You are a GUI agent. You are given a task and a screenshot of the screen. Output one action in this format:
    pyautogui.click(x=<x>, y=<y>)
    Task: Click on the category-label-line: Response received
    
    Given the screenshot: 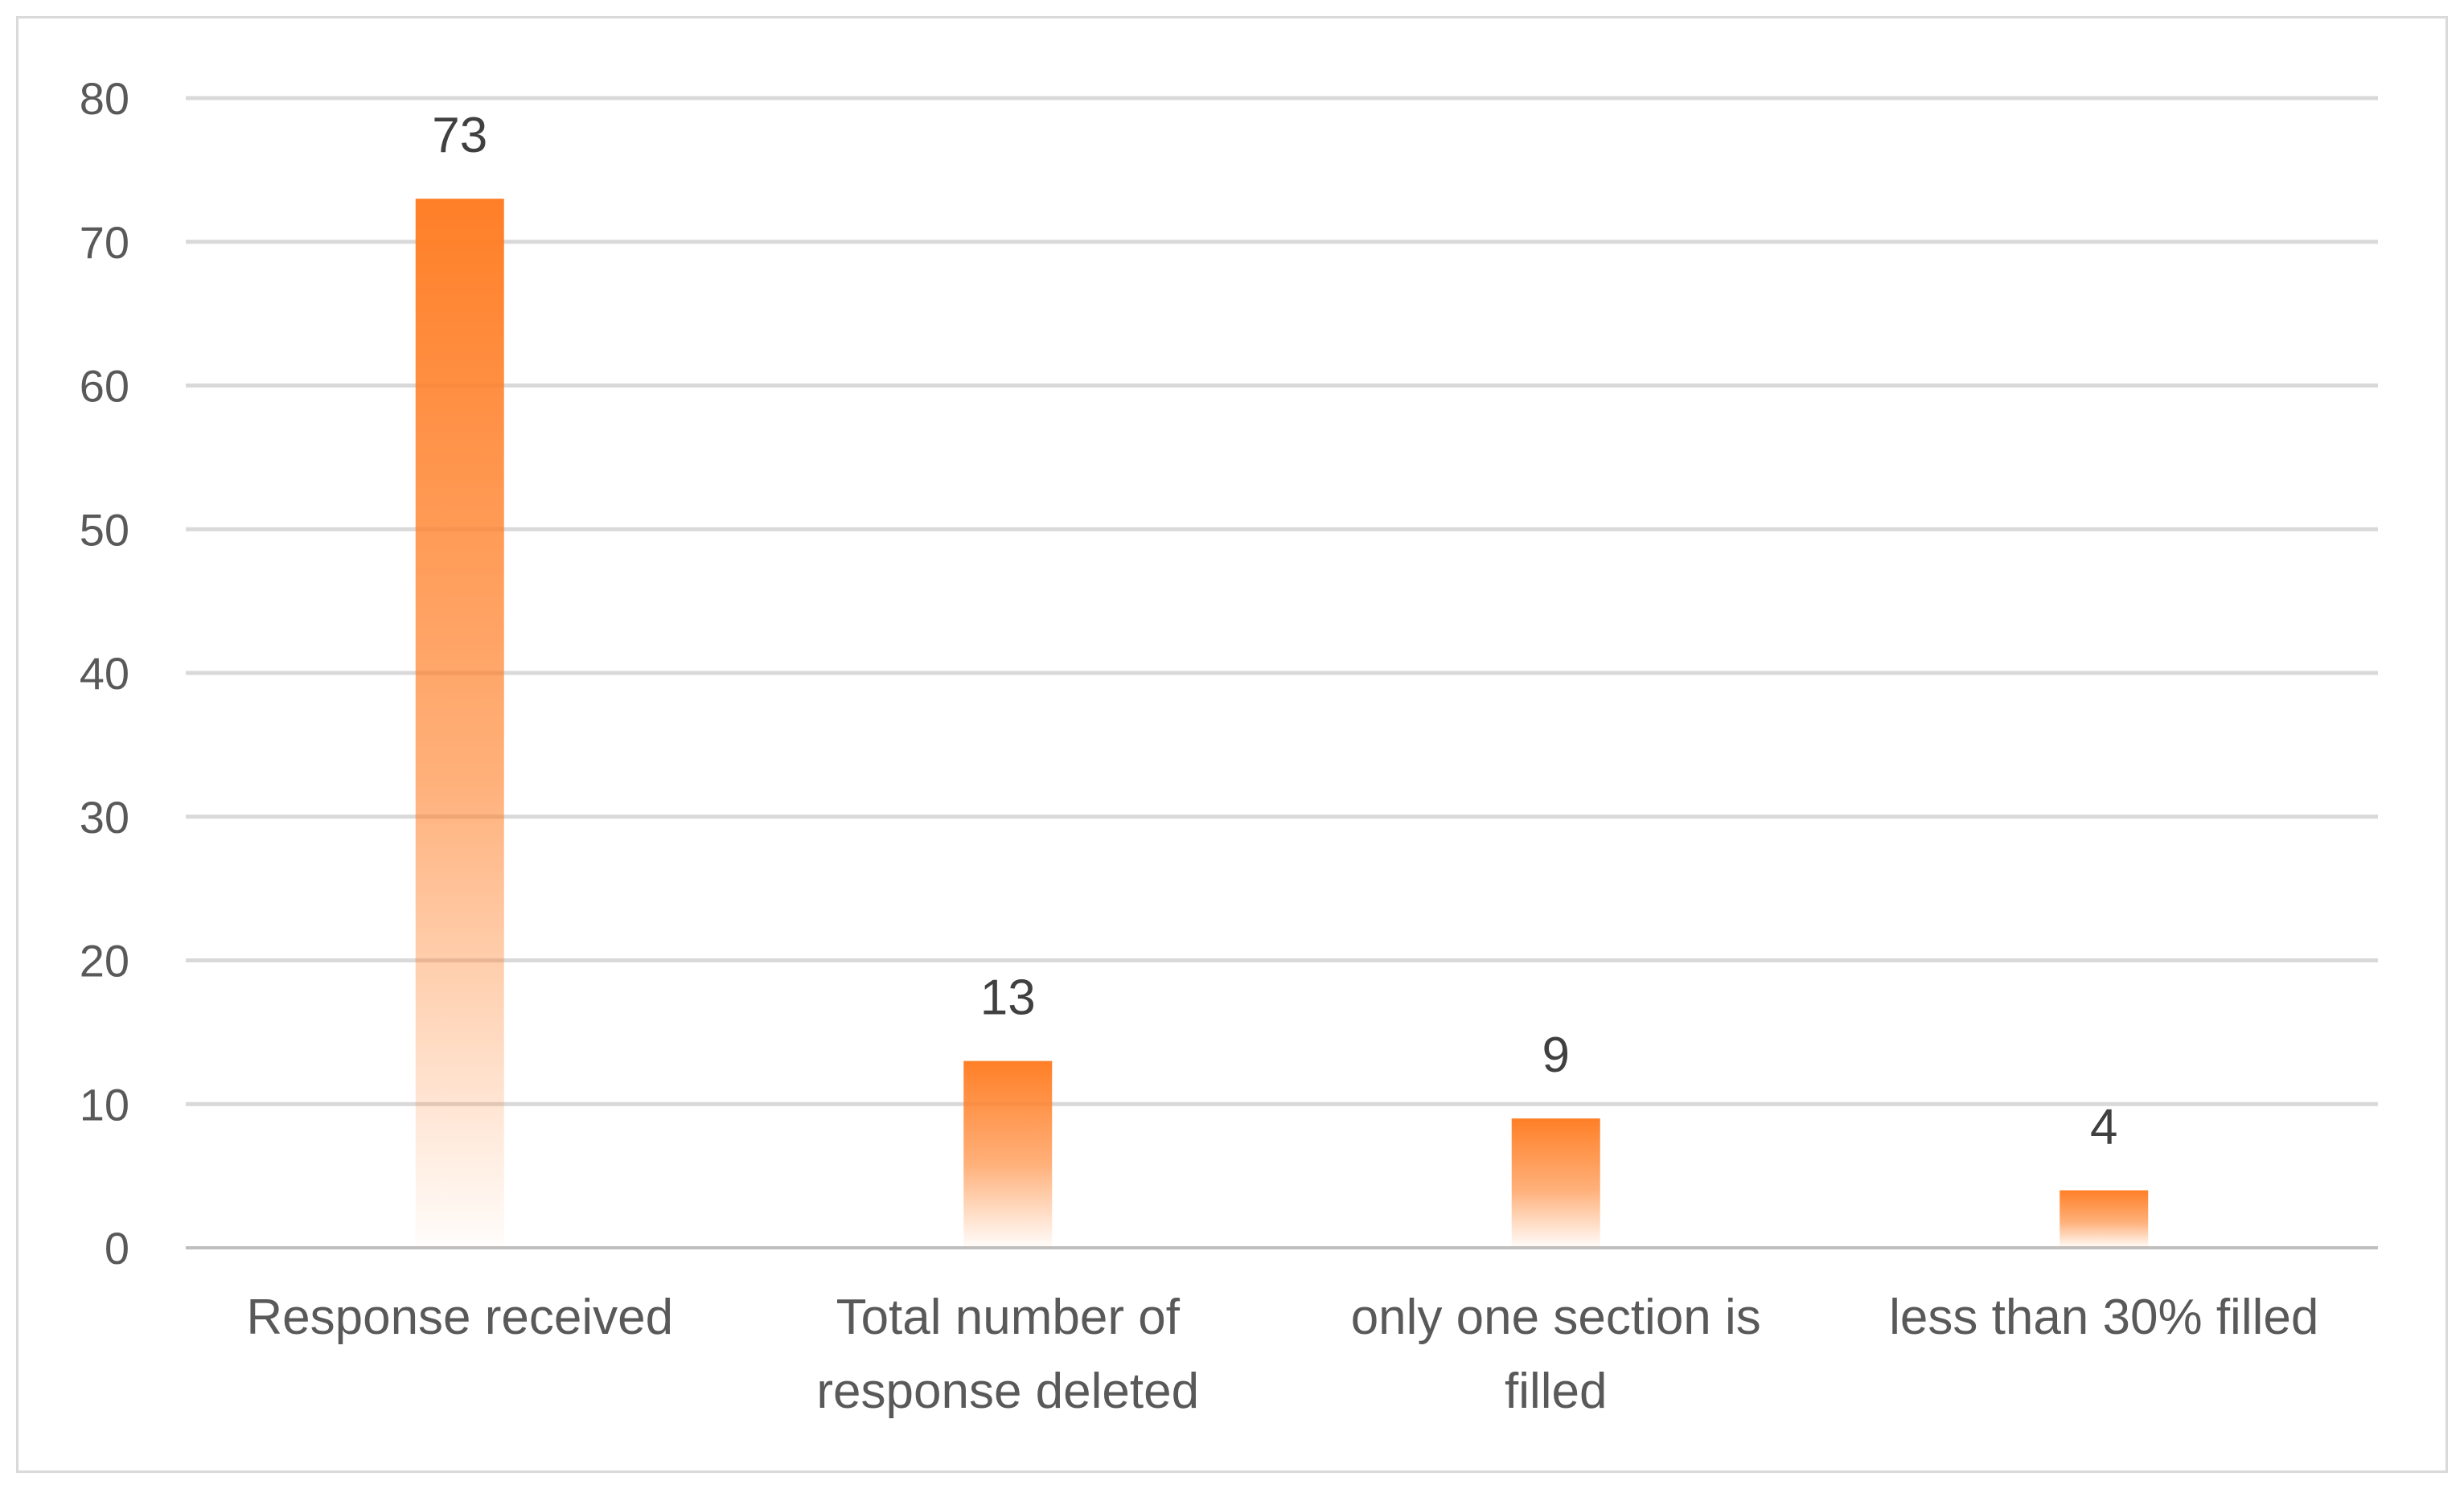 What is the action you would take?
    pyautogui.click(x=459, y=1317)
    